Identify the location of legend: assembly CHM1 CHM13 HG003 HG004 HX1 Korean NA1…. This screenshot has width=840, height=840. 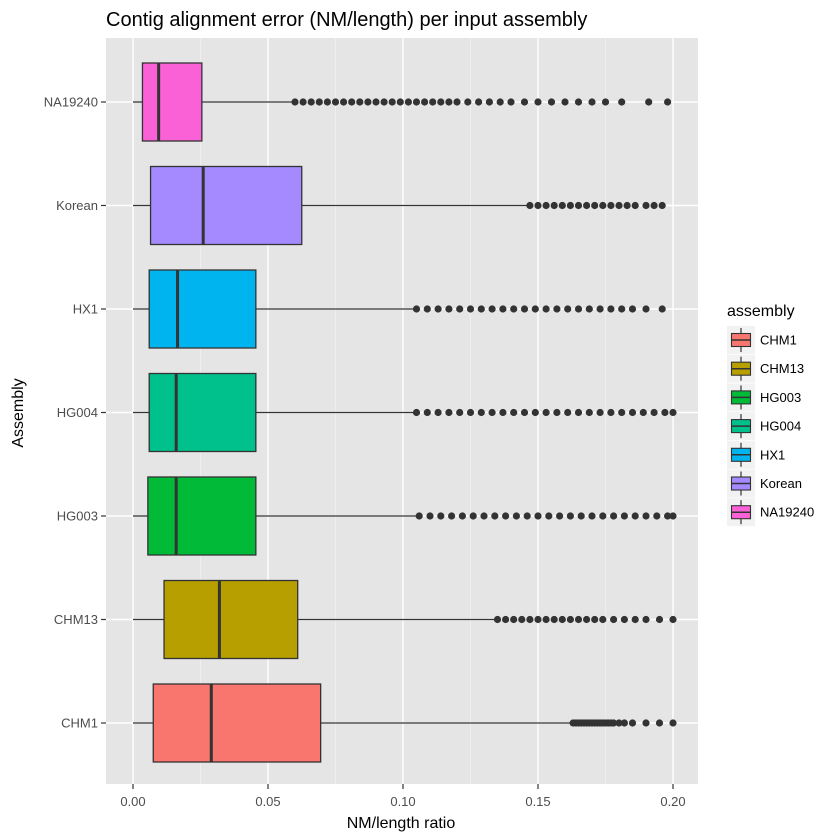
(770, 415).